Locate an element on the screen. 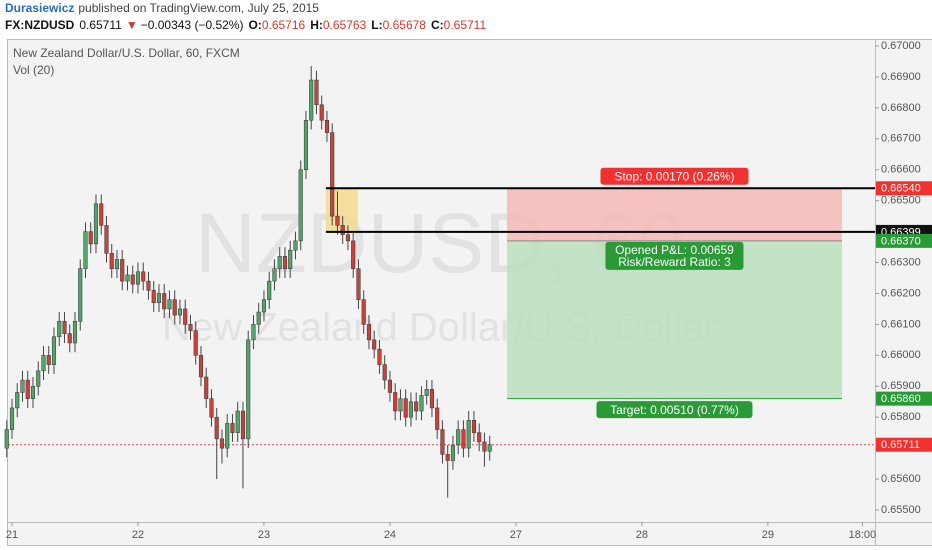  stop-label-bg is located at coordinates (674, 176).